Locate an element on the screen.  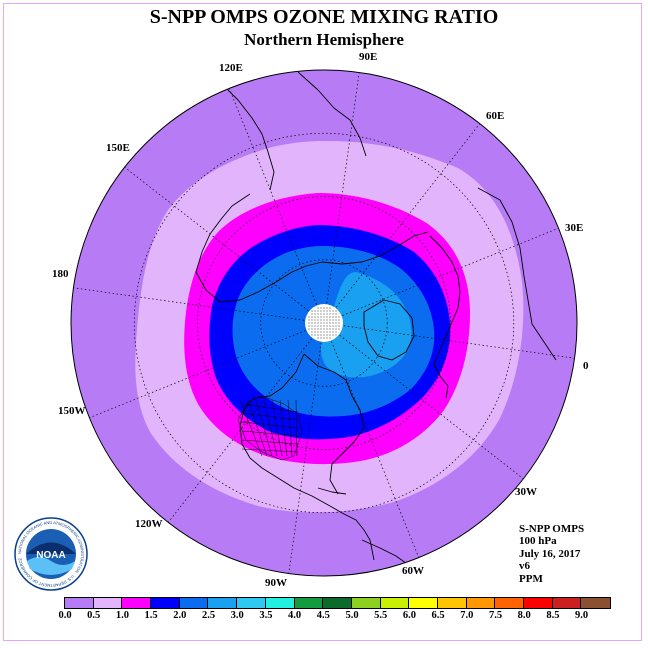
colorbar-tick-label: 6.0 is located at coordinates (409, 615).